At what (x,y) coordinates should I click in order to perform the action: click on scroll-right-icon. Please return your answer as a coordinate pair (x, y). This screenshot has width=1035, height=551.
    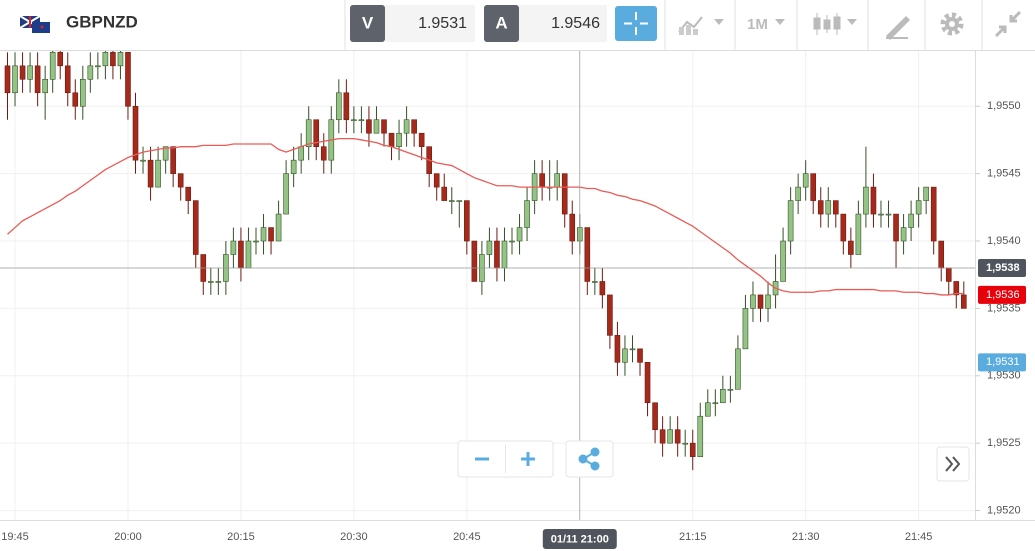
    Looking at the image, I should click on (953, 464).